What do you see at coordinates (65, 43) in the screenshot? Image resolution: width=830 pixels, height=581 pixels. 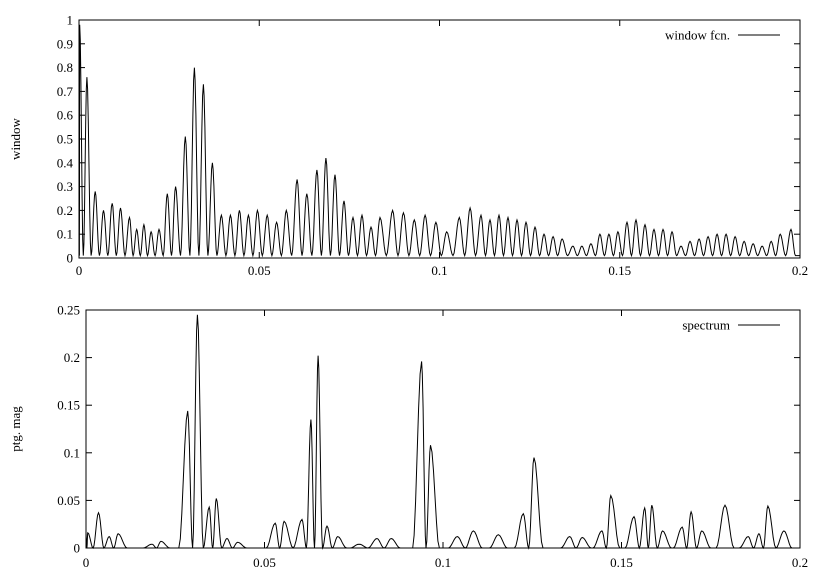 I see `y-tick-label: 0.9` at bounding box center [65, 43].